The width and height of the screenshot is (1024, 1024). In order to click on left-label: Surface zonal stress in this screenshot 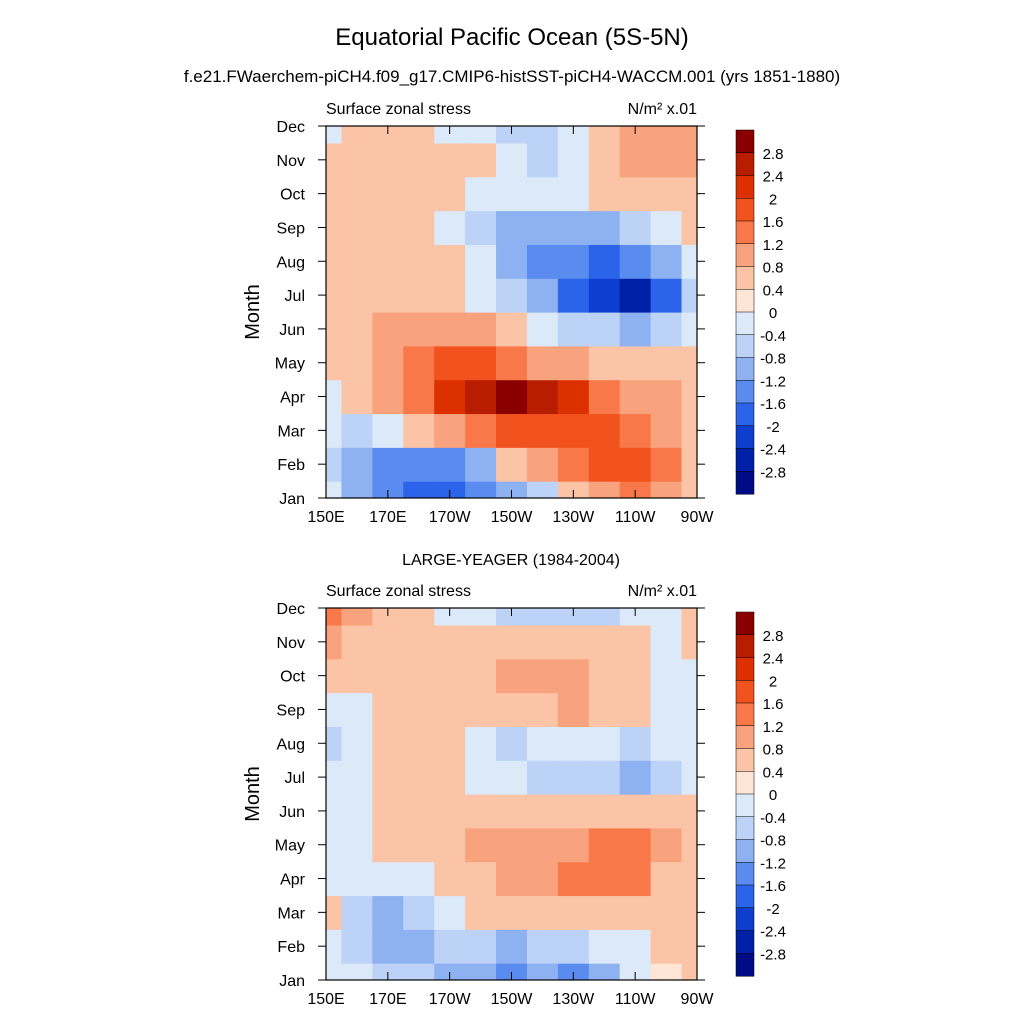, I will do `click(398, 109)`.